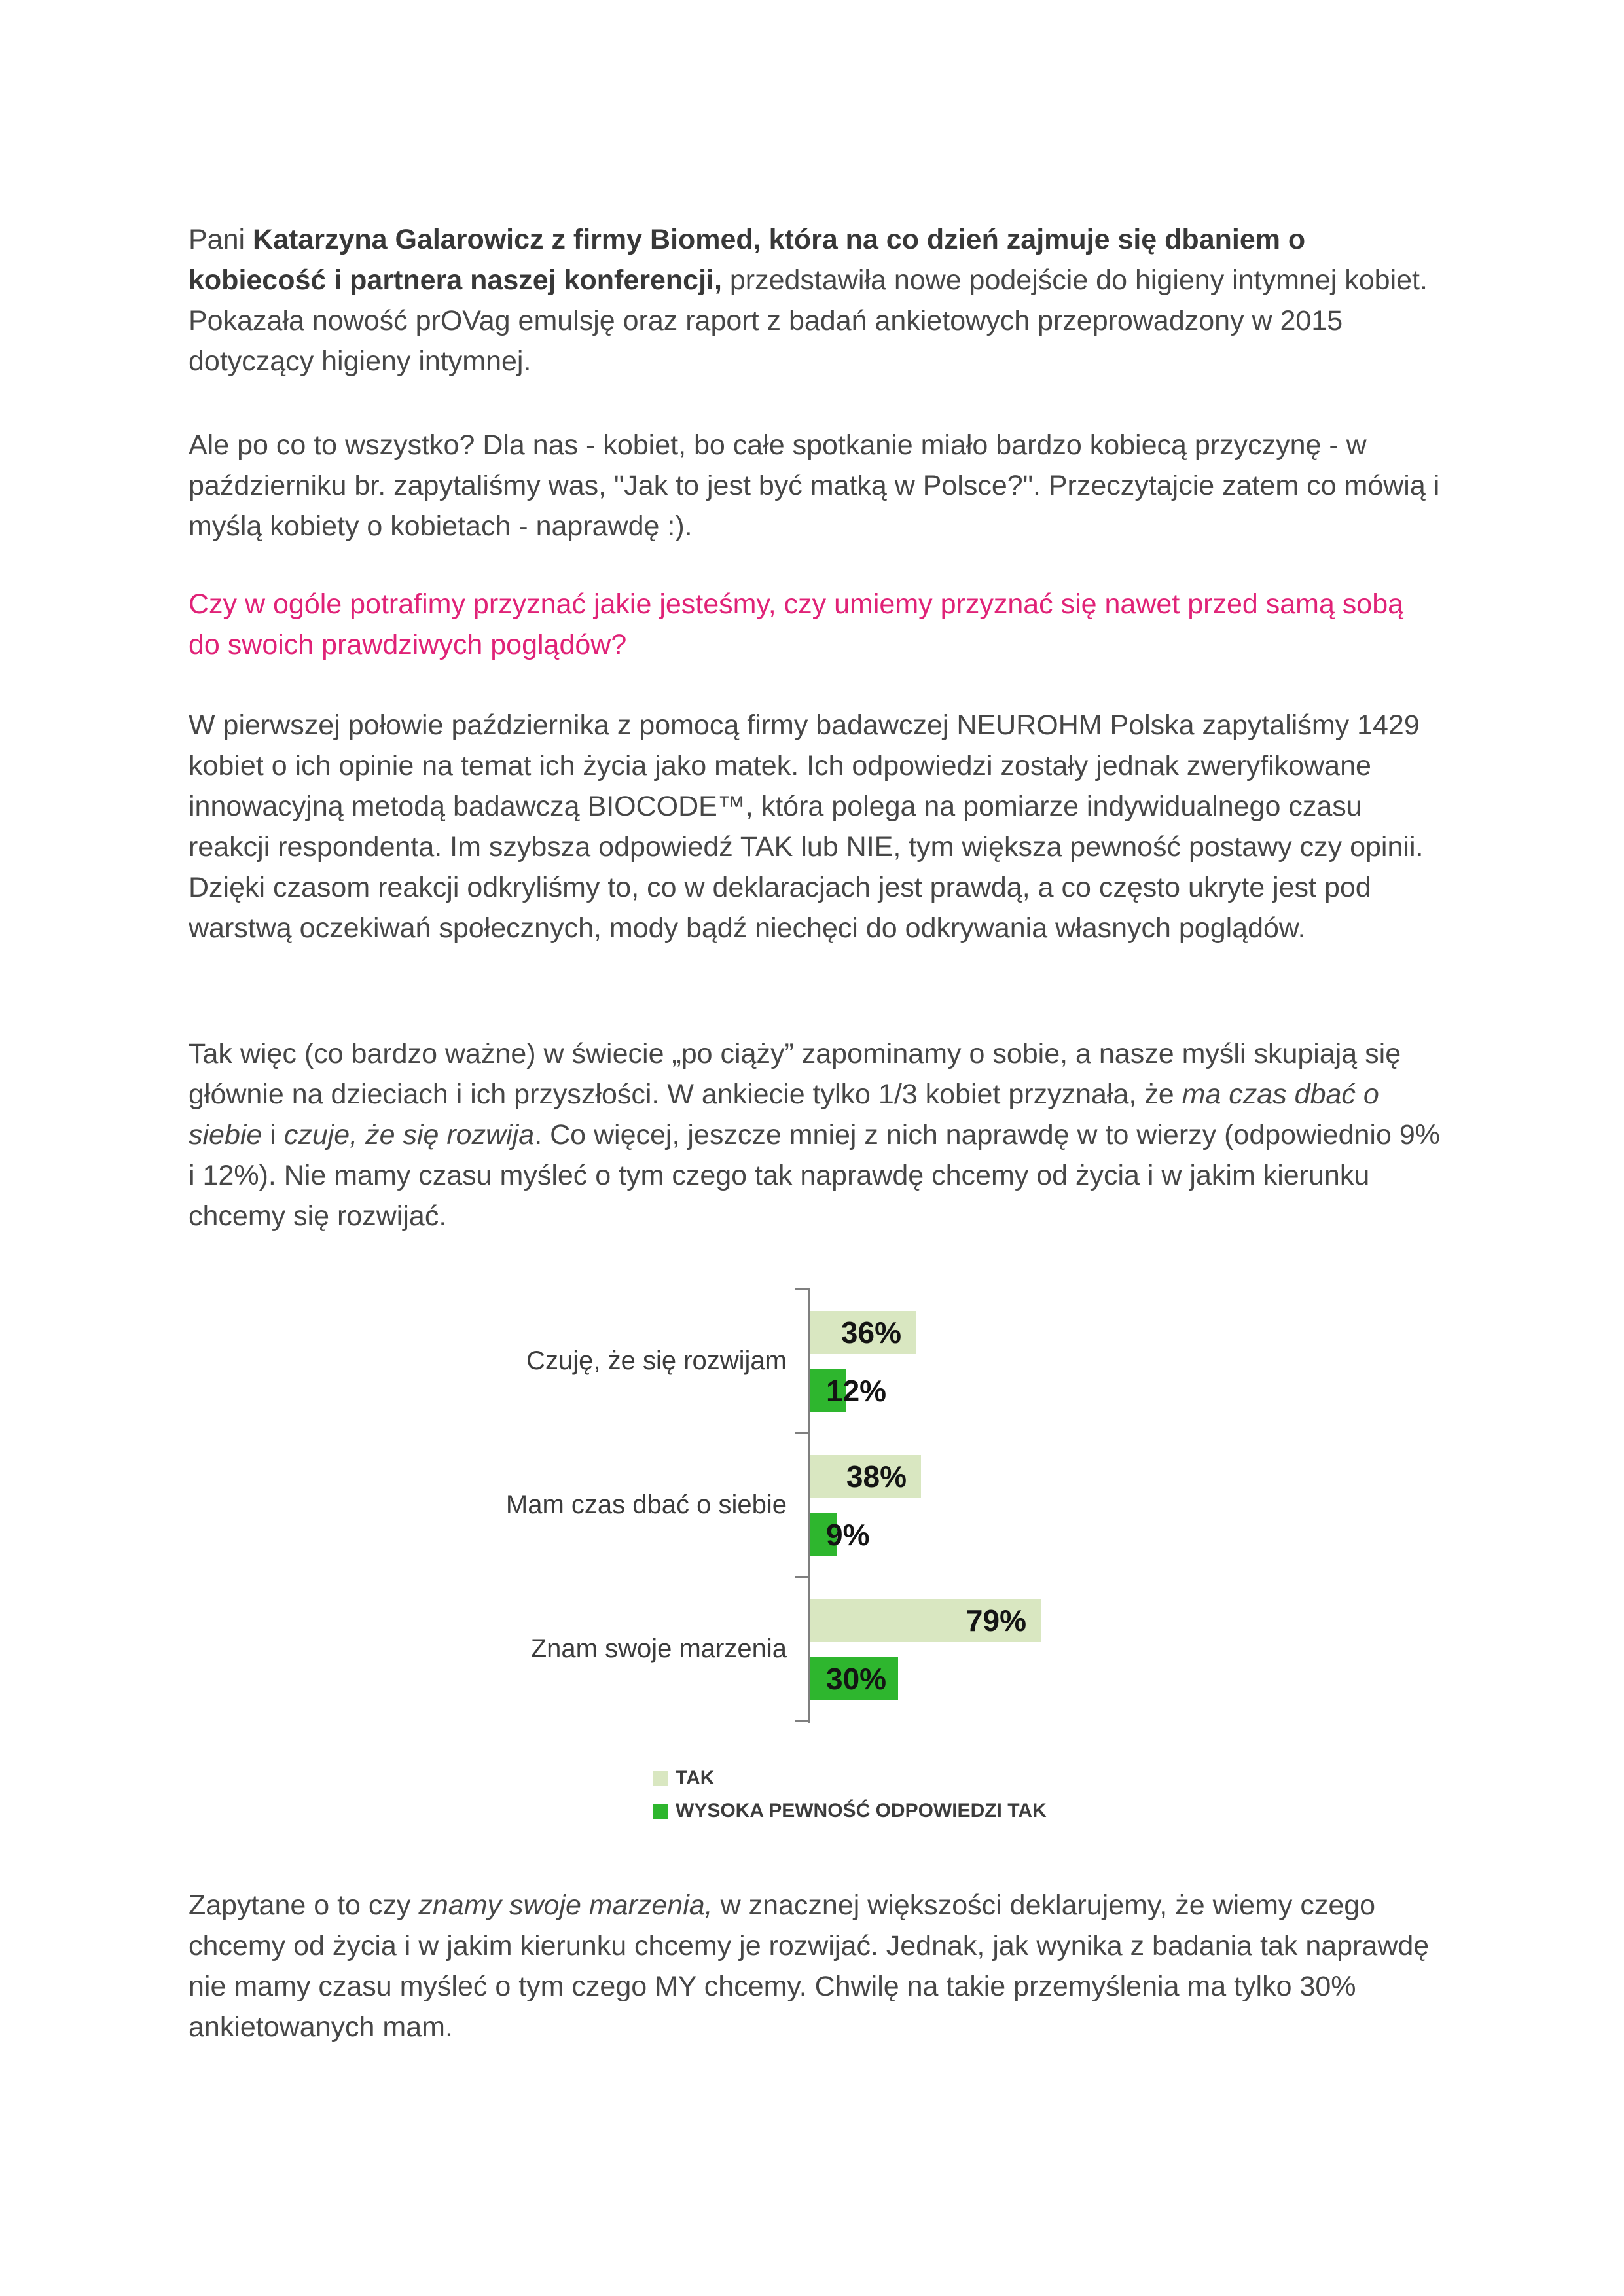 Image resolution: width=1624 pixels, height=2296 pixels. I want to click on chart-axis-line, so click(809, 1506).